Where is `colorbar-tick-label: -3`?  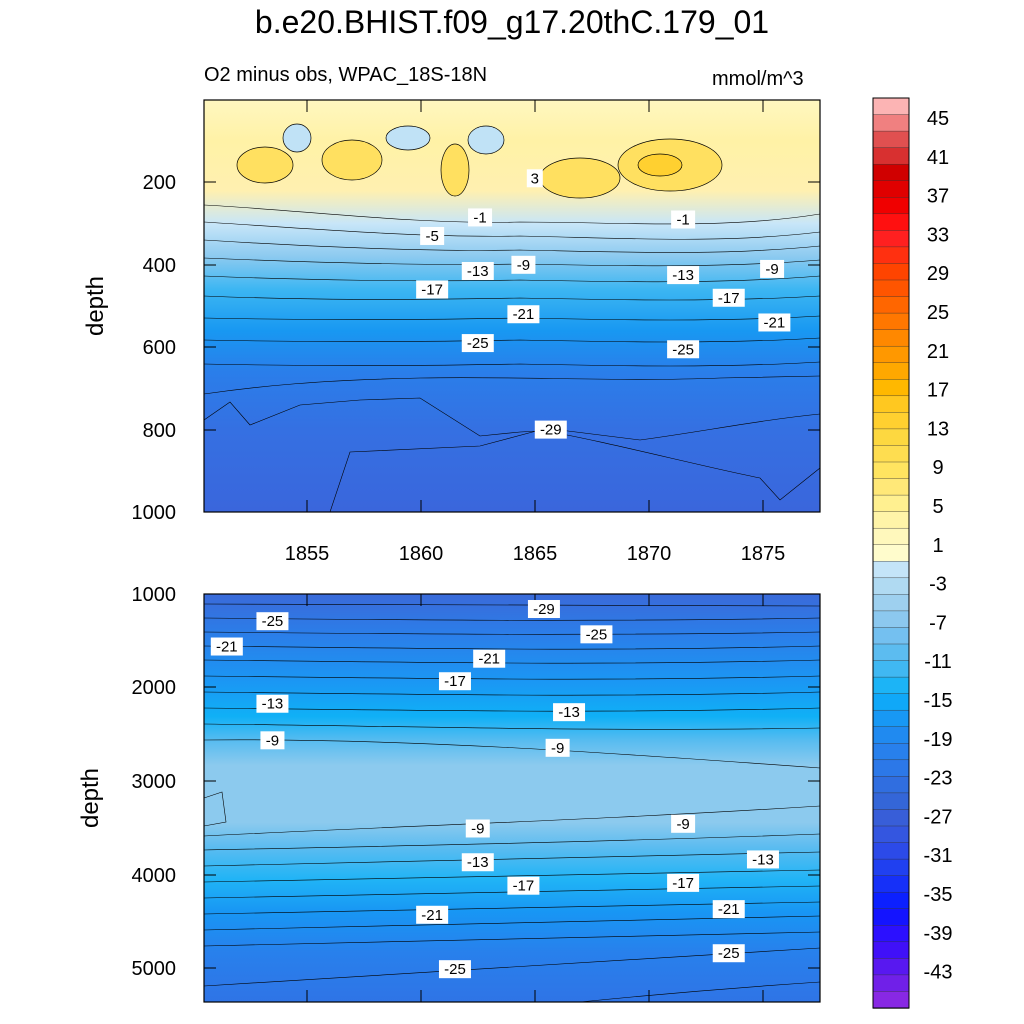
colorbar-tick-label: -3 is located at coordinates (938, 585).